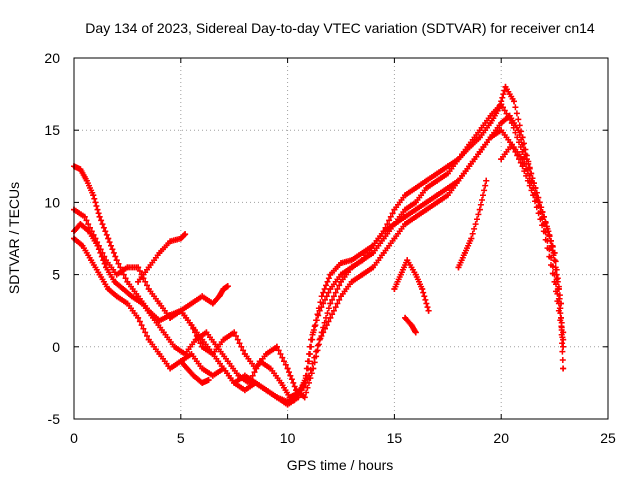  What do you see at coordinates (501, 438) in the screenshot?
I see `x-tick-label: 20` at bounding box center [501, 438].